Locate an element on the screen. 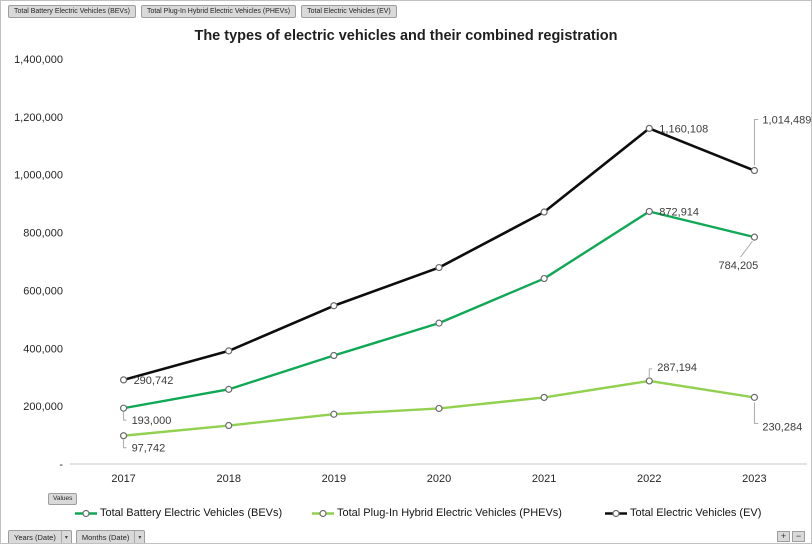  years-date-label: Years (Date) is located at coordinates (35, 537).